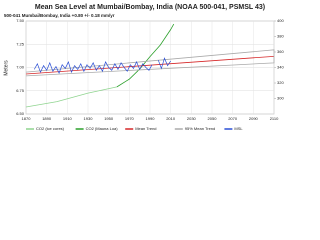 The height and width of the screenshot is (240, 320). Describe the element at coordinates (151, 118) in the screenshot. I see `x-tick-label: 1990` at that location.